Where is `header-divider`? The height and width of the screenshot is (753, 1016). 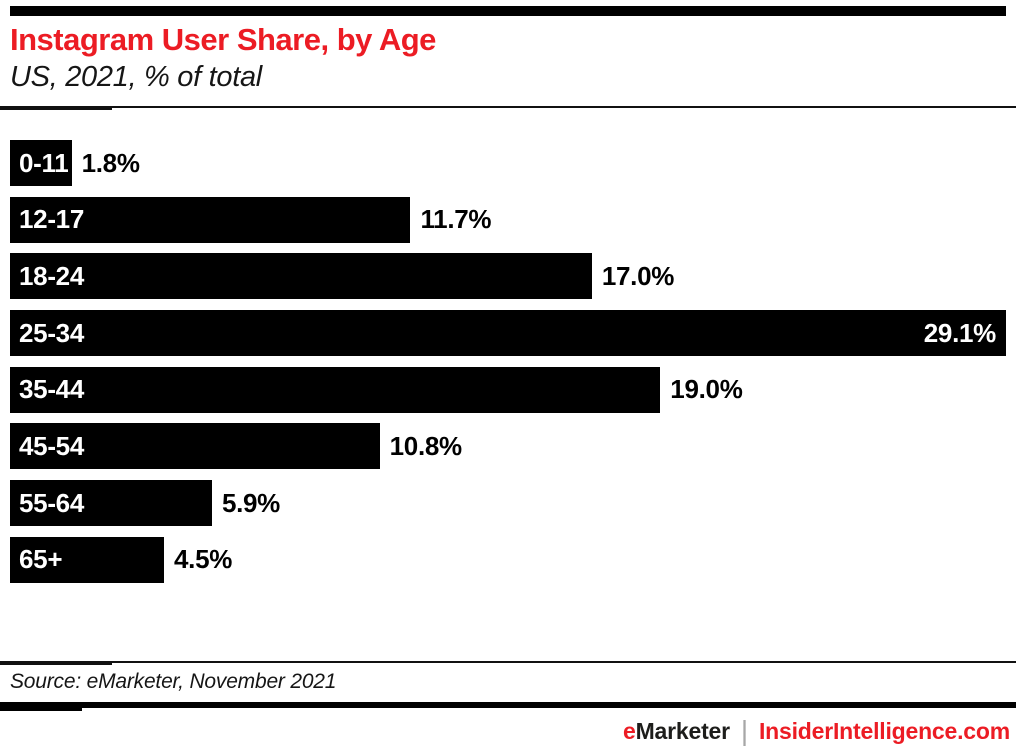 header-divider is located at coordinates (508, 108).